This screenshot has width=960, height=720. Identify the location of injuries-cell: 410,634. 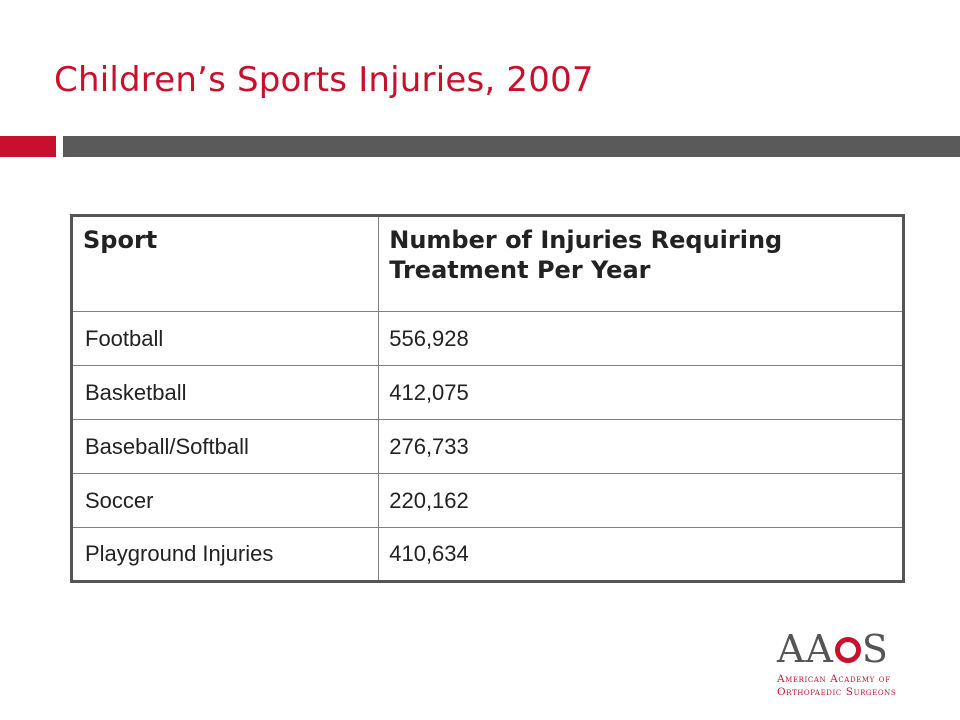
(641, 554).